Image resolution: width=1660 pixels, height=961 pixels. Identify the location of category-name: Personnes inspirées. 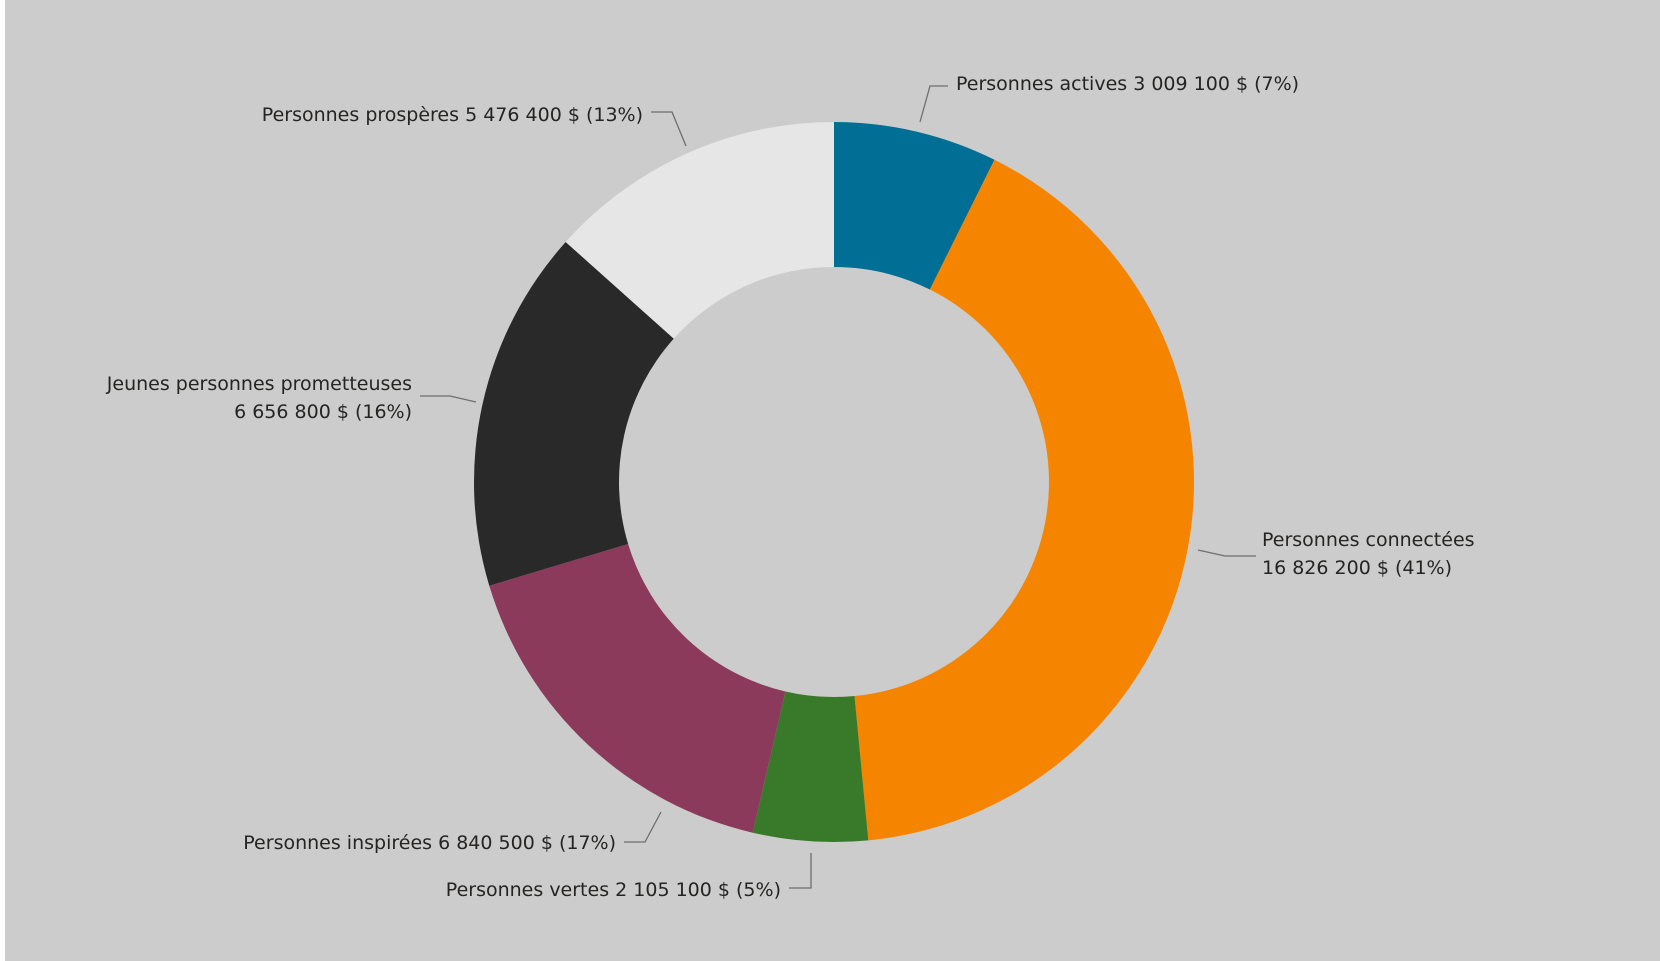
(337, 843).